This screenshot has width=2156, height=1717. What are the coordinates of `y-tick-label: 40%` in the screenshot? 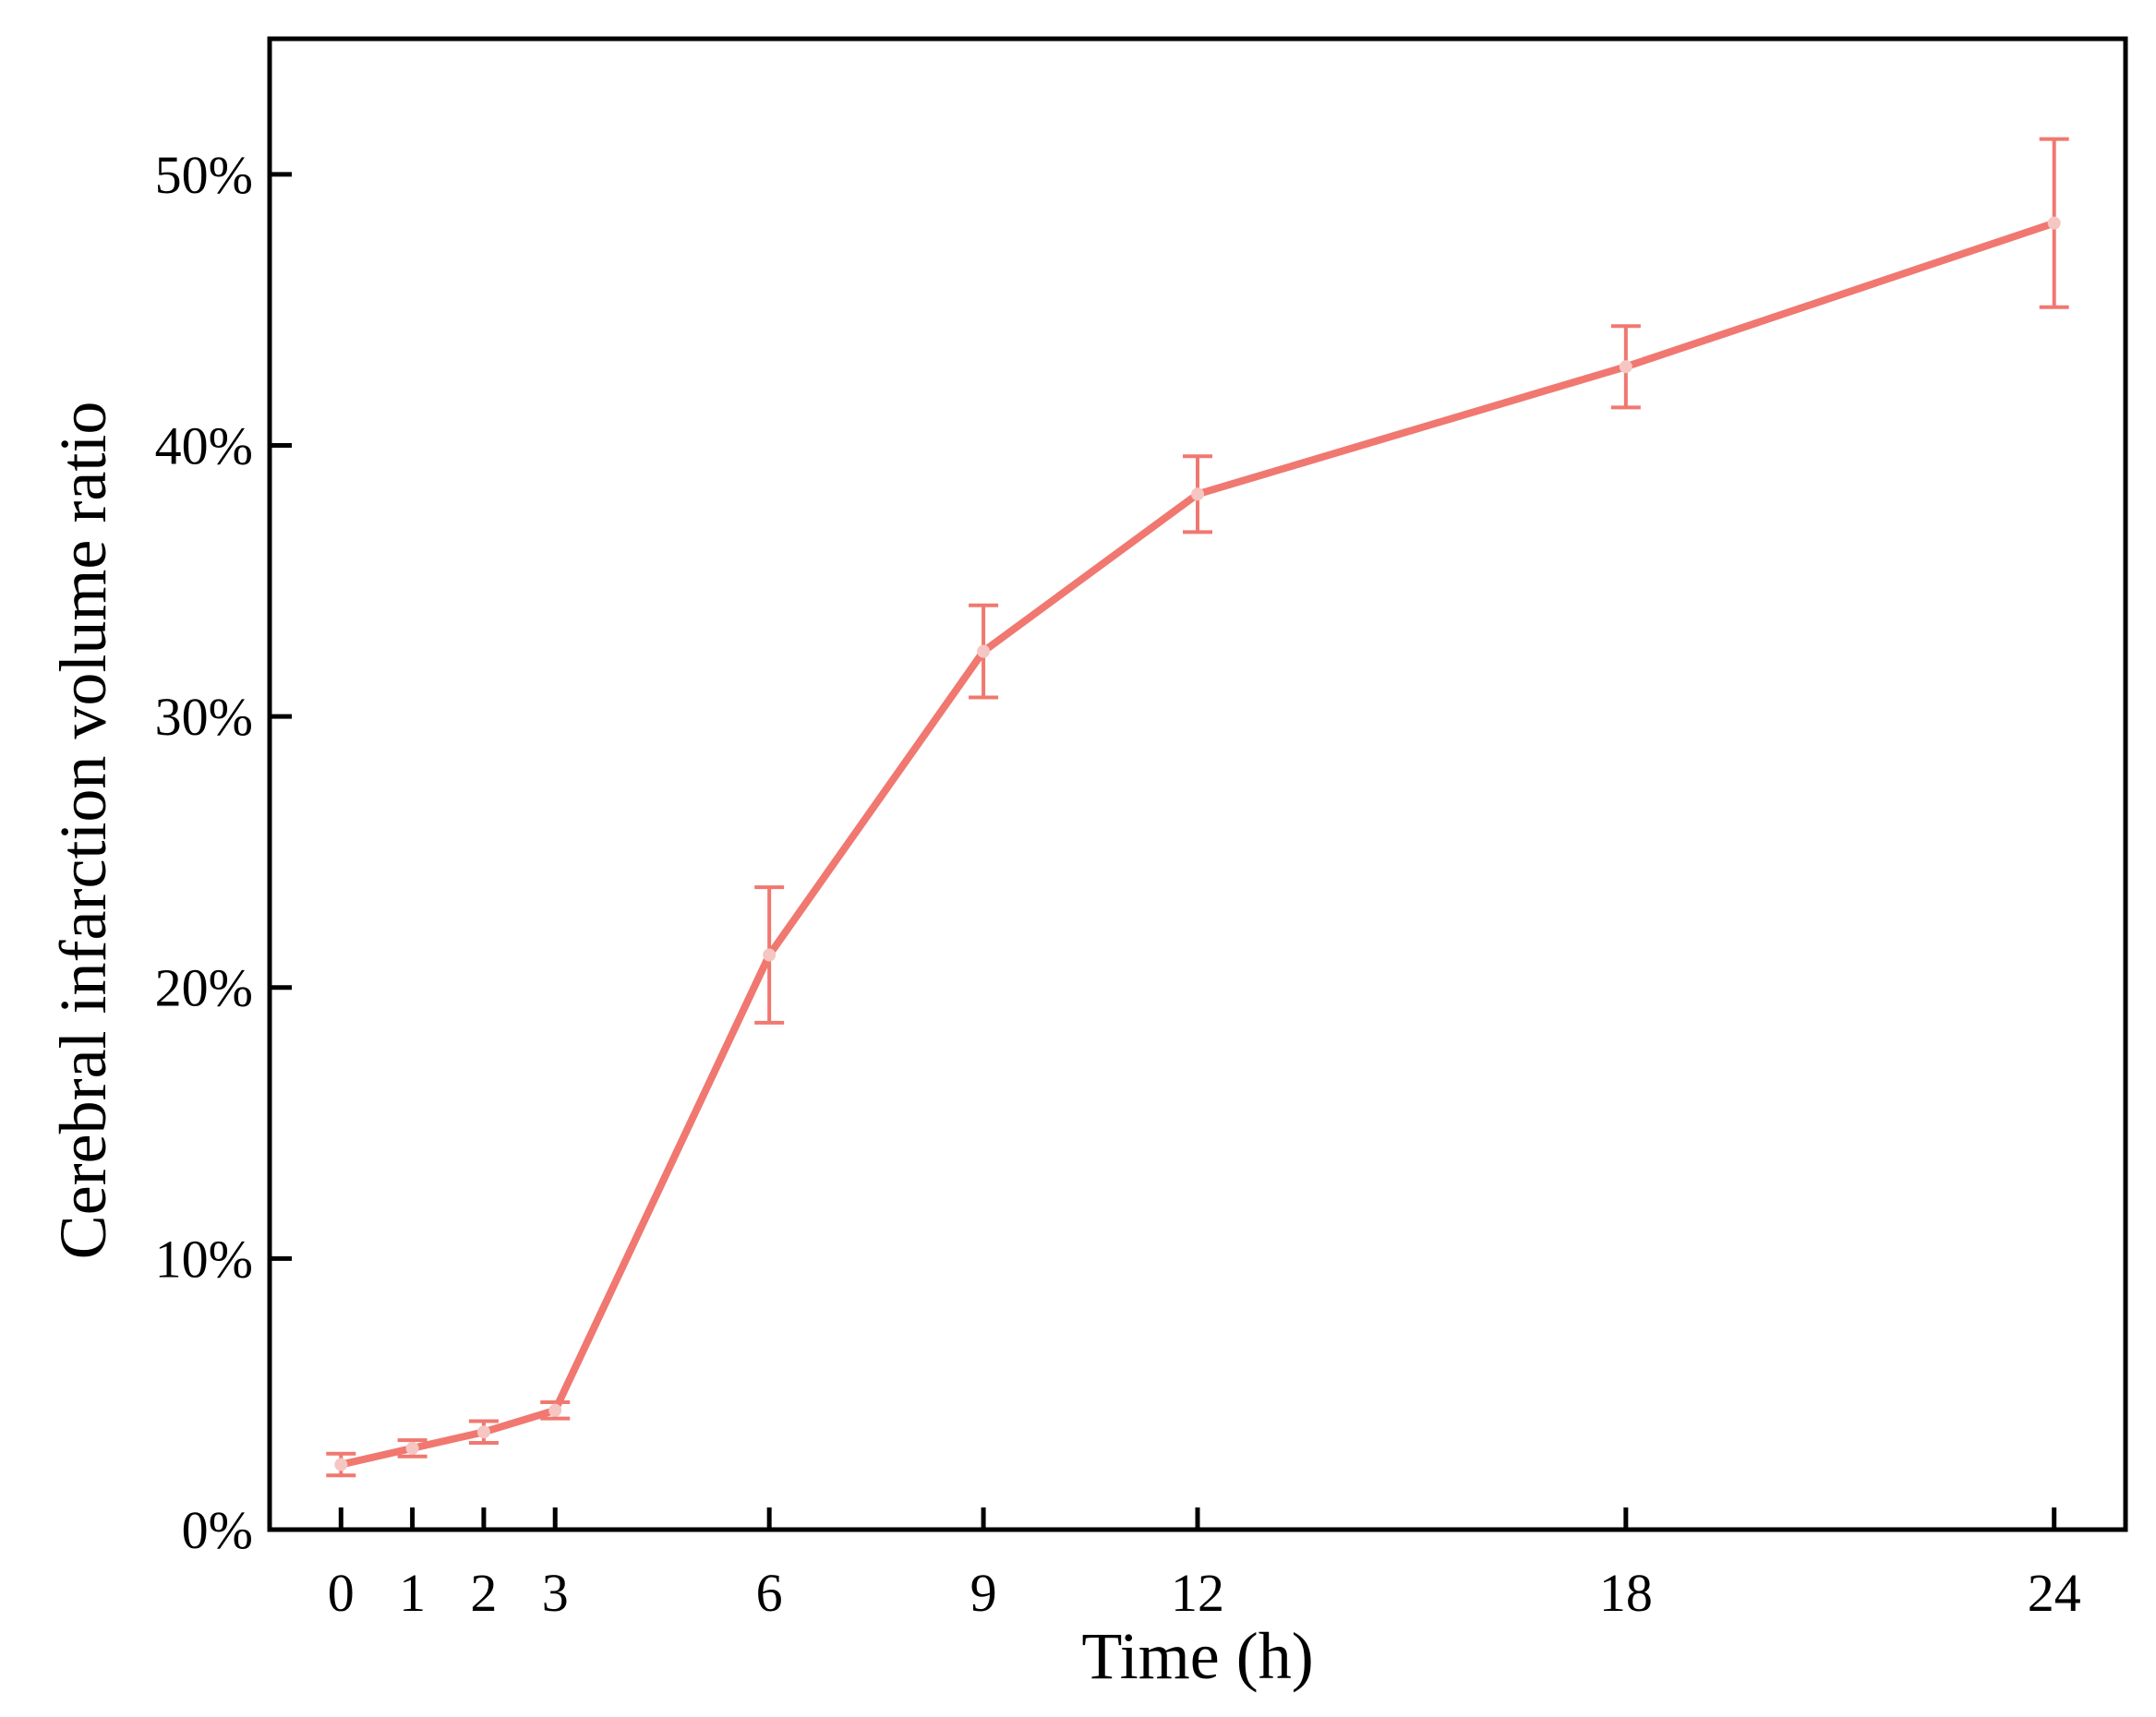 It's located at (204, 445).